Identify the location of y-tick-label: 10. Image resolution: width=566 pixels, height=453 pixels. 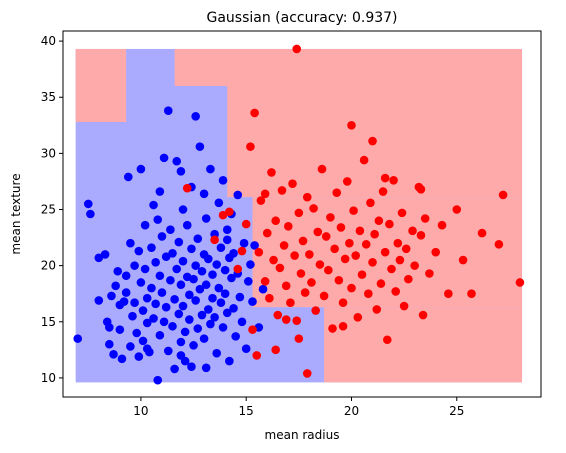
(48, 378).